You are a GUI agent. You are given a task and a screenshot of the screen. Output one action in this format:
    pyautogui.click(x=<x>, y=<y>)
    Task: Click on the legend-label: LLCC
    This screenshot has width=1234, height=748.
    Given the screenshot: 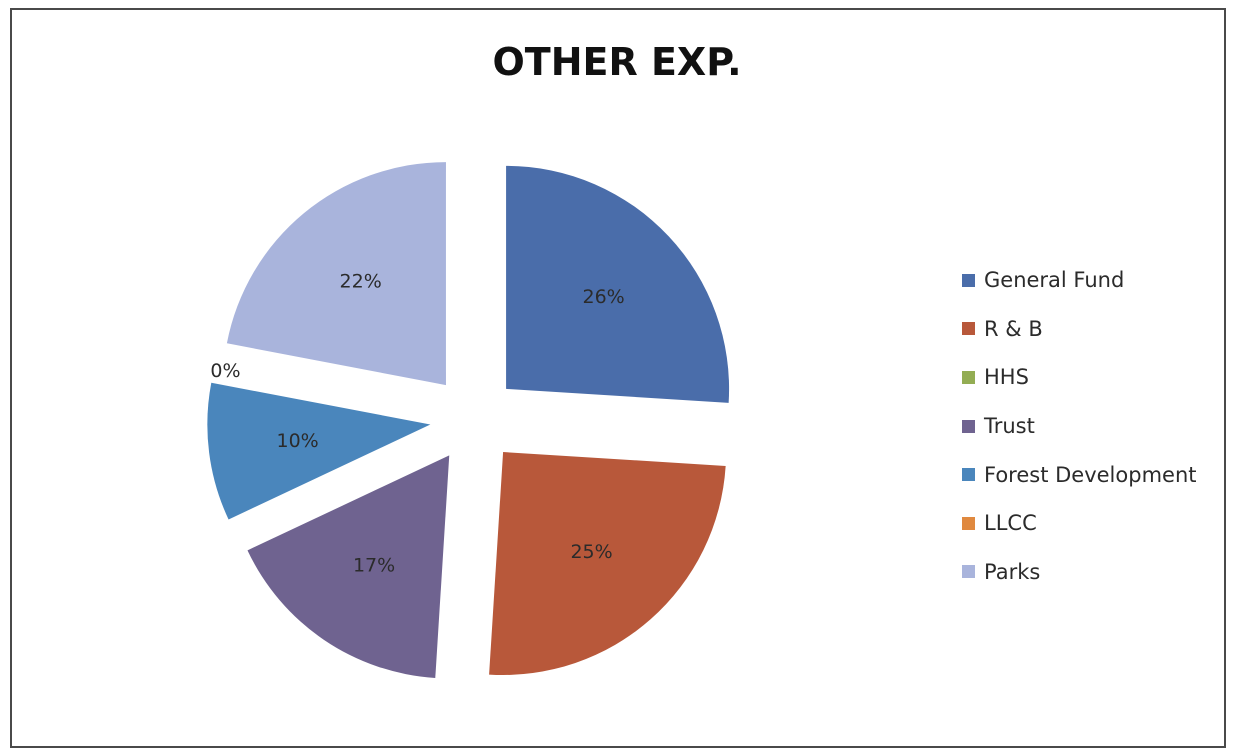 What is the action you would take?
    pyautogui.click(x=1010, y=523)
    